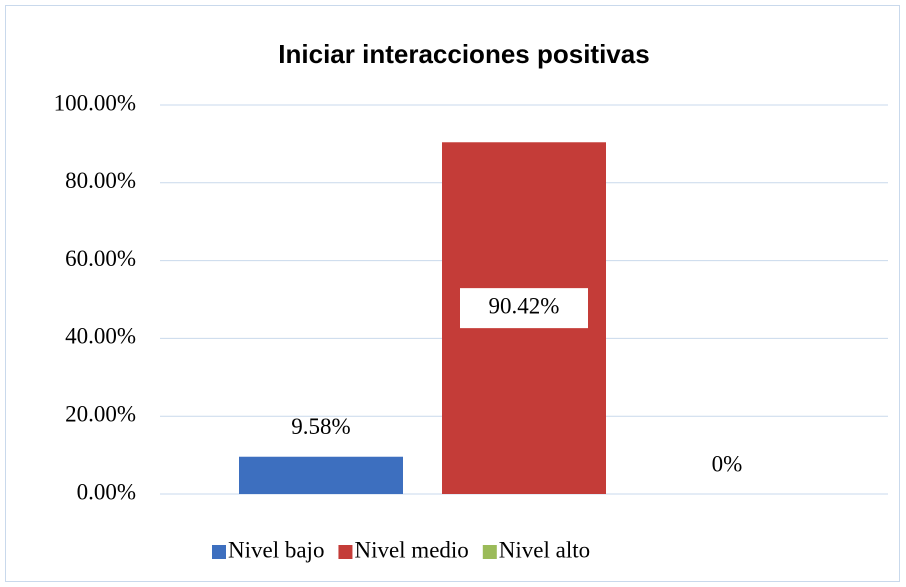 This screenshot has height=587, width=906. What do you see at coordinates (727, 463) in the screenshot?
I see `data-label: 0%` at bounding box center [727, 463].